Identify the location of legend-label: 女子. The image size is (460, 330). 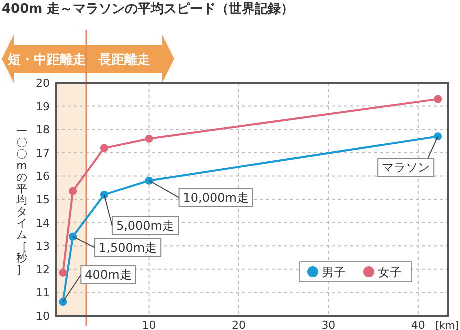
(390, 273).